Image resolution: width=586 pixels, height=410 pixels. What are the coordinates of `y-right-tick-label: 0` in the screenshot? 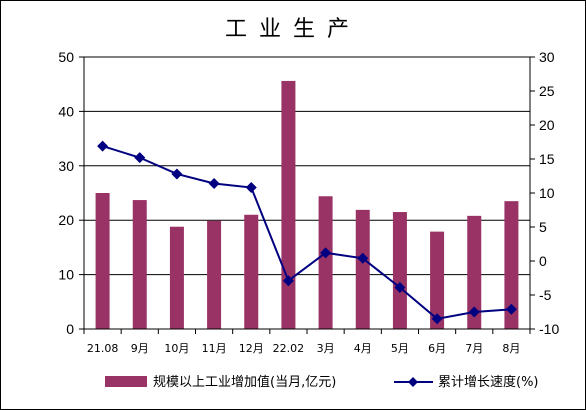 It's located at (543, 261).